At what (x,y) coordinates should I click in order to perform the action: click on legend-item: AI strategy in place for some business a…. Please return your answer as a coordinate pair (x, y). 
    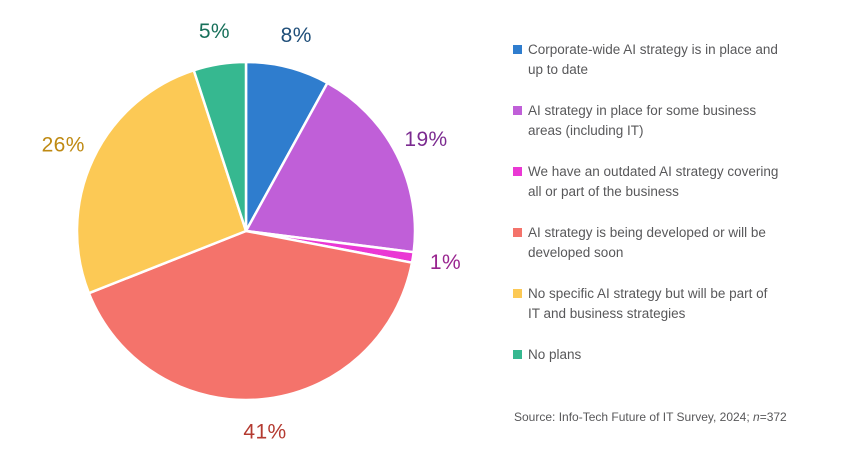
    Looking at the image, I should click on (675, 120).